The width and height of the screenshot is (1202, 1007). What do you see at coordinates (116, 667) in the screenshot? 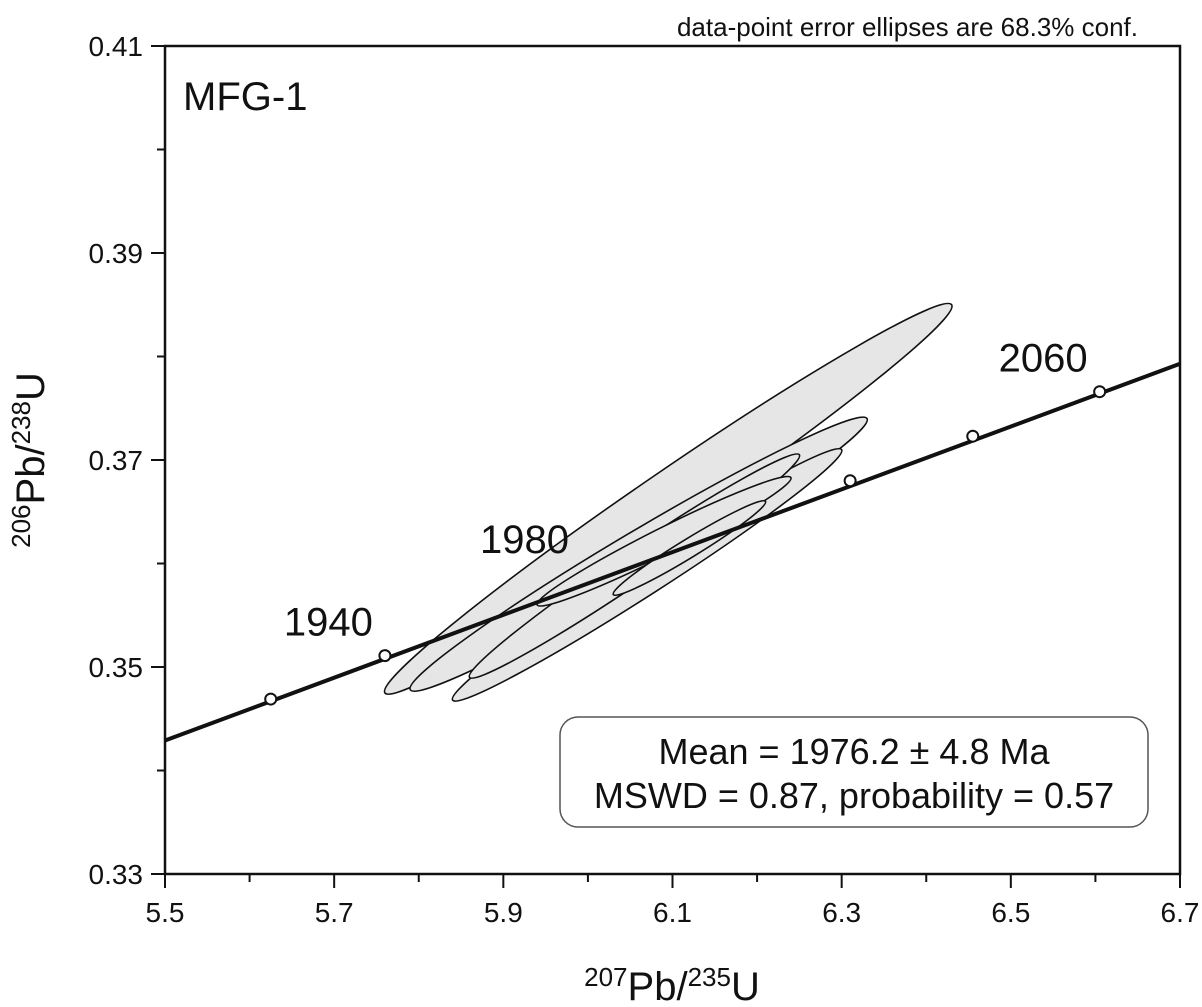
I see `y-tick-label: 0.35` at bounding box center [116, 667].